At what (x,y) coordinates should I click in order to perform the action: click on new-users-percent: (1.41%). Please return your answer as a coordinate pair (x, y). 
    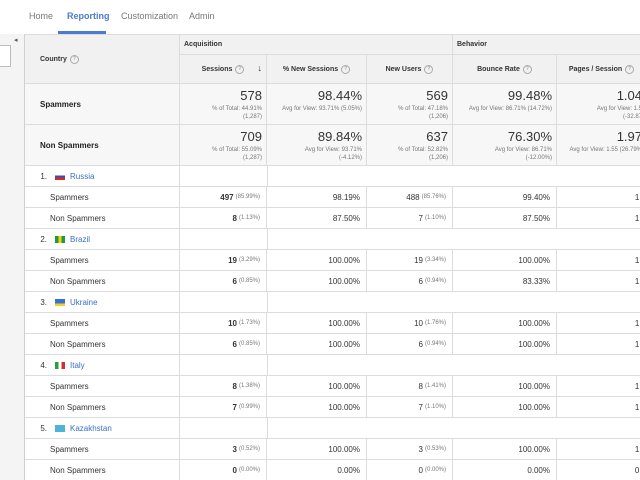
    Looking at the image, I should click on (435, 386).